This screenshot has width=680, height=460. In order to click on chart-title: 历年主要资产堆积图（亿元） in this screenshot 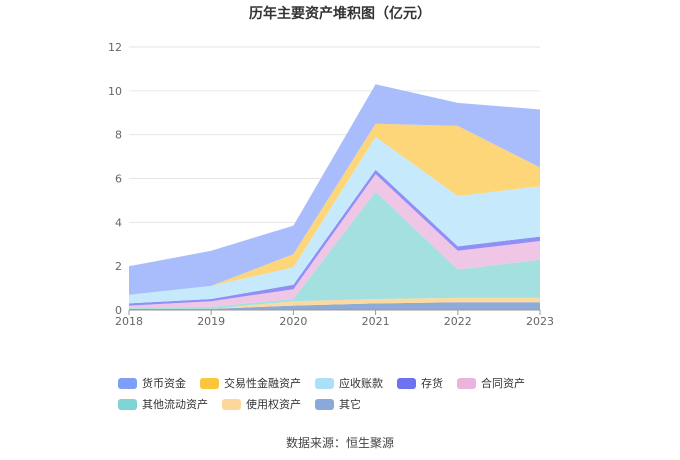, I will do `click(340, 13)`.